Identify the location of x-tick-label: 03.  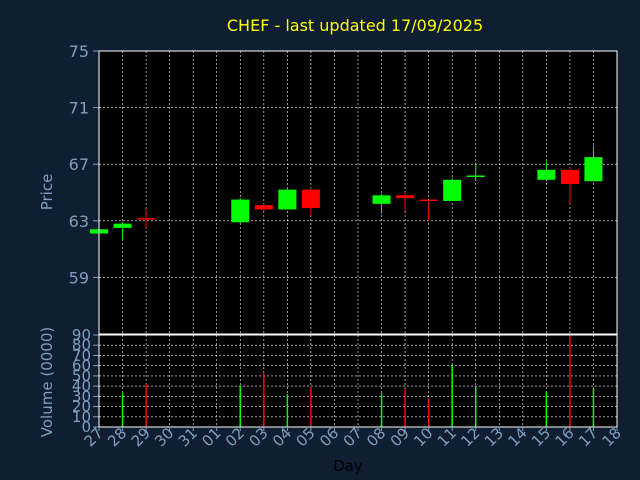
(258, 437).